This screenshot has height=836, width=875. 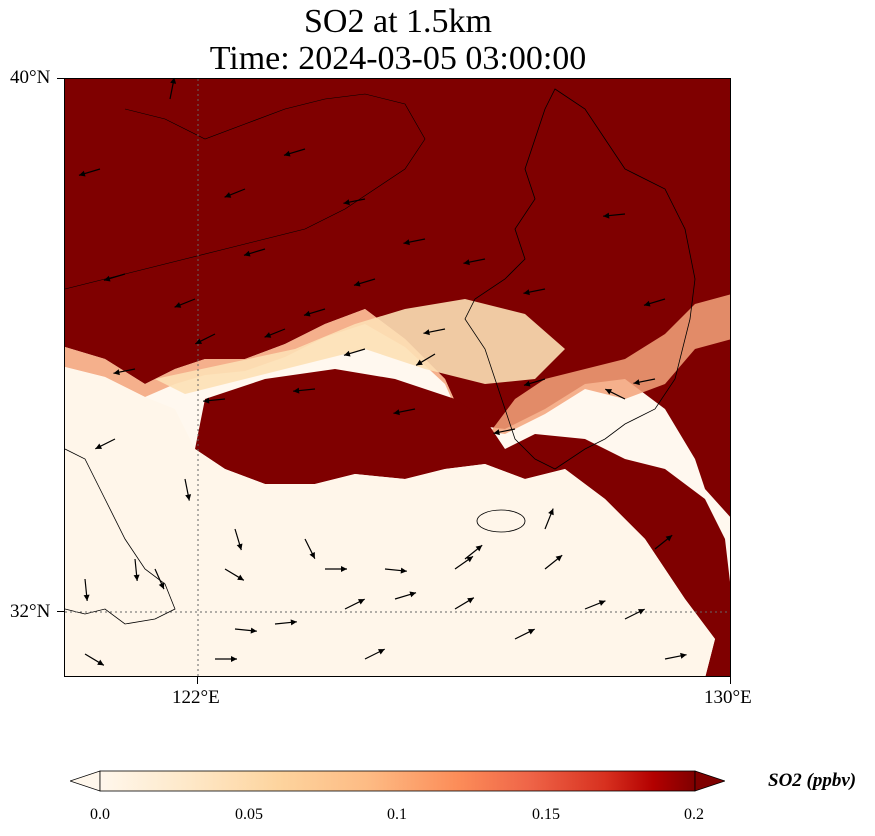 What do you see at coordinates (249, 814) in the screenshot?
I see `colorbar-tick-0-05: 0.05` at bounding box center [249, 814].